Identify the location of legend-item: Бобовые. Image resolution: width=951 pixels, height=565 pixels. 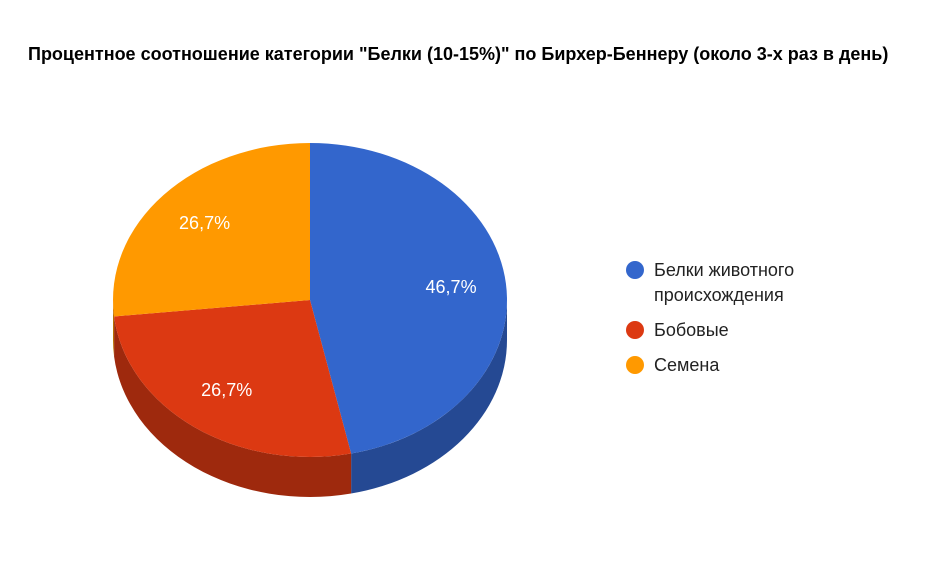
(746, 330).